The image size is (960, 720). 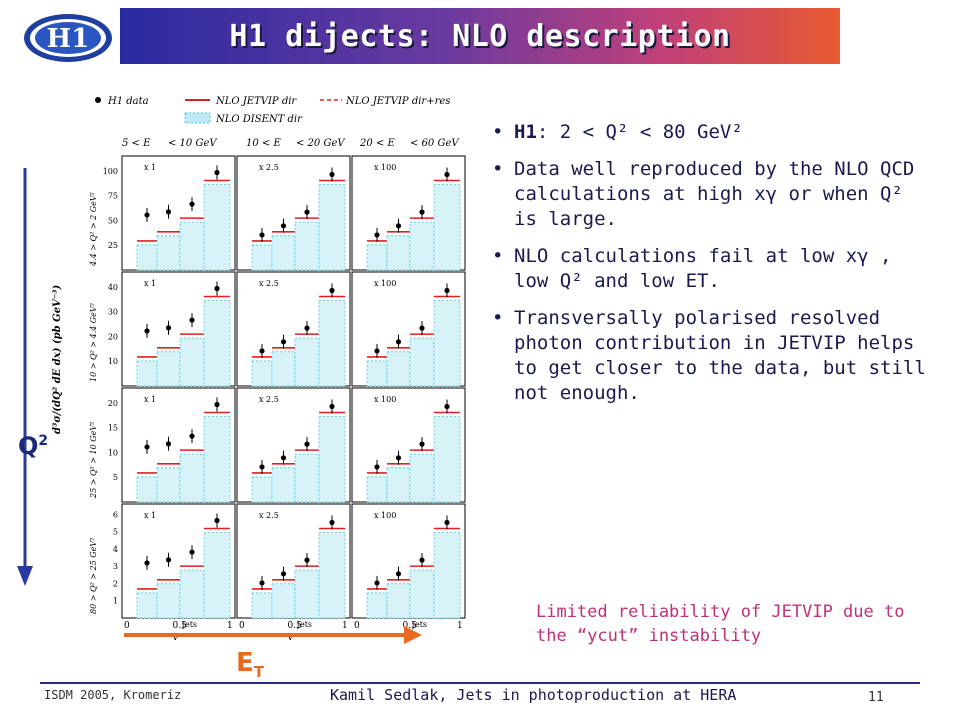 I want to click on title-banner: H1 dijects: NLO description, so click(x=480, y=36).